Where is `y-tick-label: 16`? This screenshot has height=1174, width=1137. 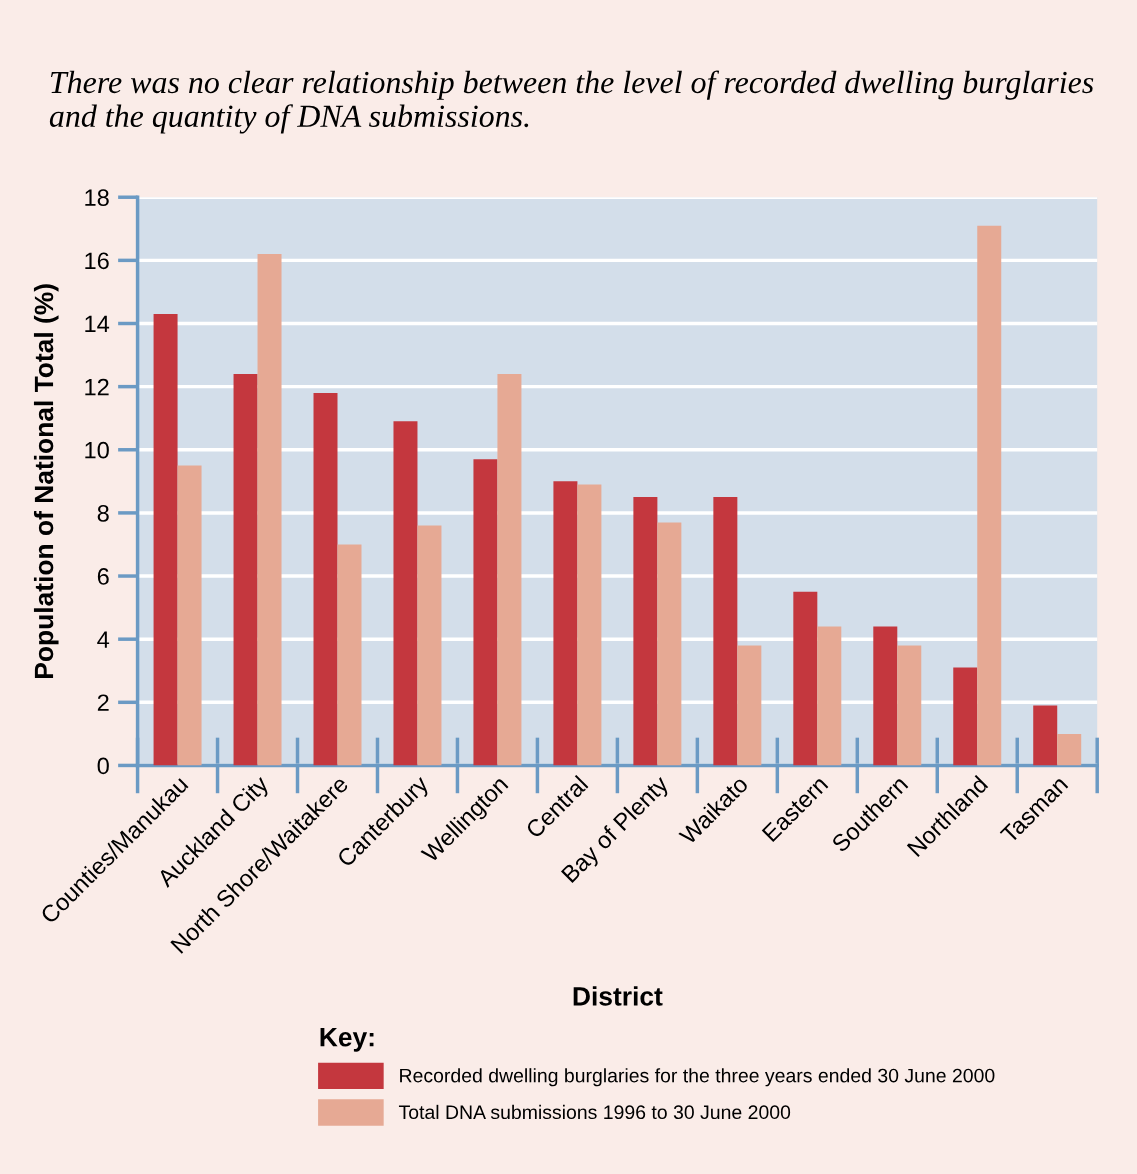
y-tick-label: 16 is located at coordinates (97, 261).